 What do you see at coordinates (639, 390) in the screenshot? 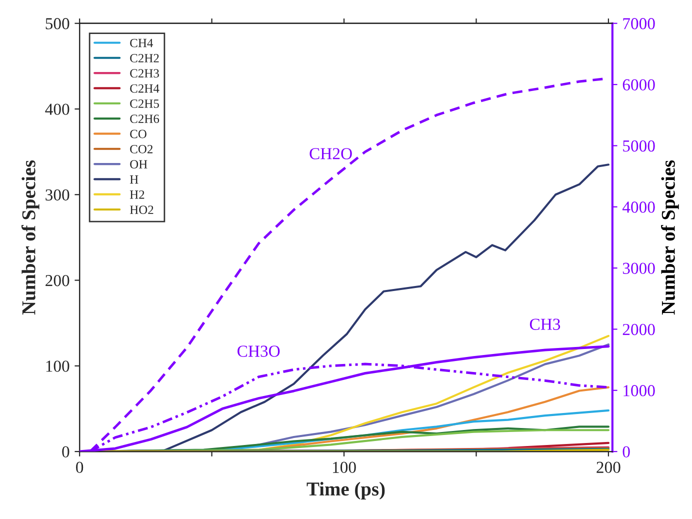
I see `y2-tick-label: 1000` at bounding box center [639, 390].